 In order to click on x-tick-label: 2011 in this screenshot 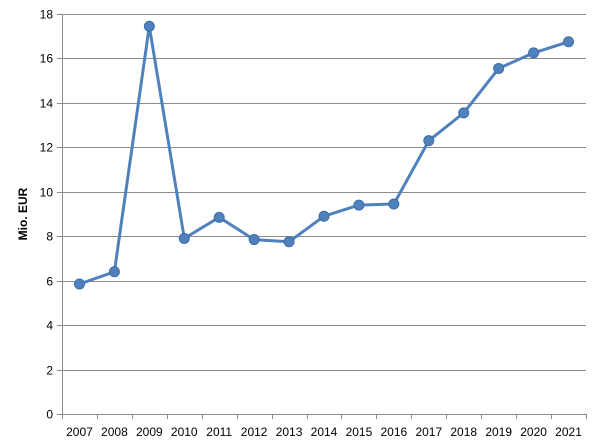, I will do `click(219, 432)`.